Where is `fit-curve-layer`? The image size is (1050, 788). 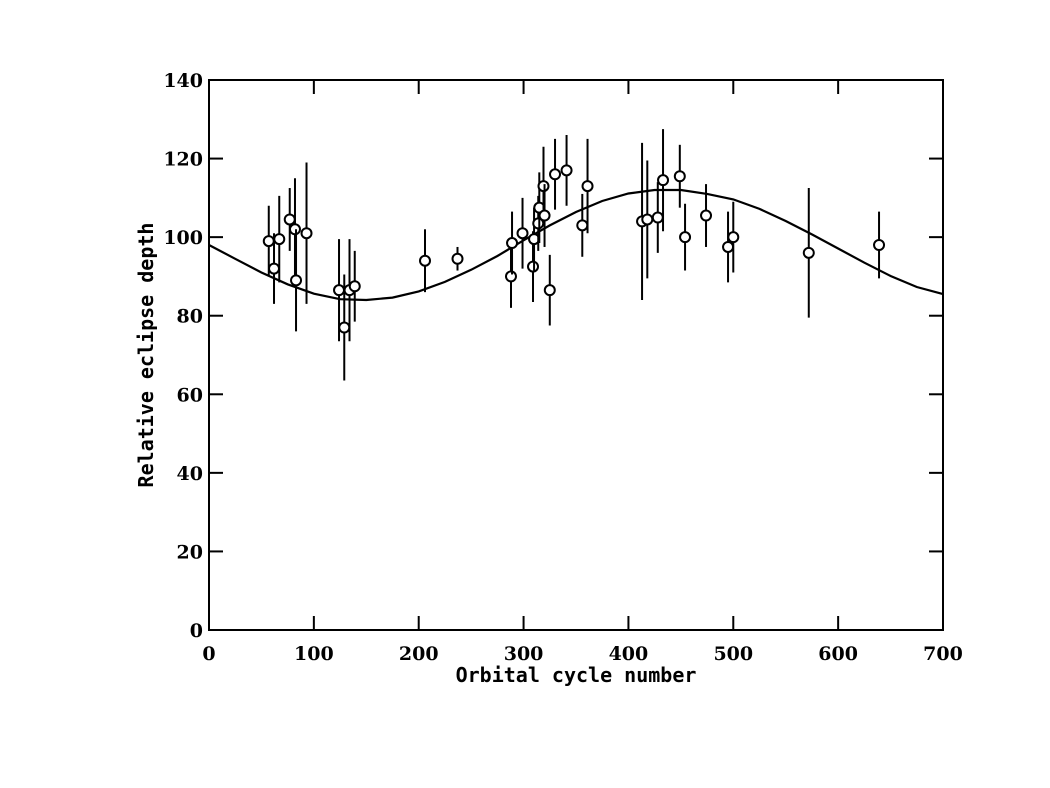 fit-curve-layer is located at coordinates (576, 245).